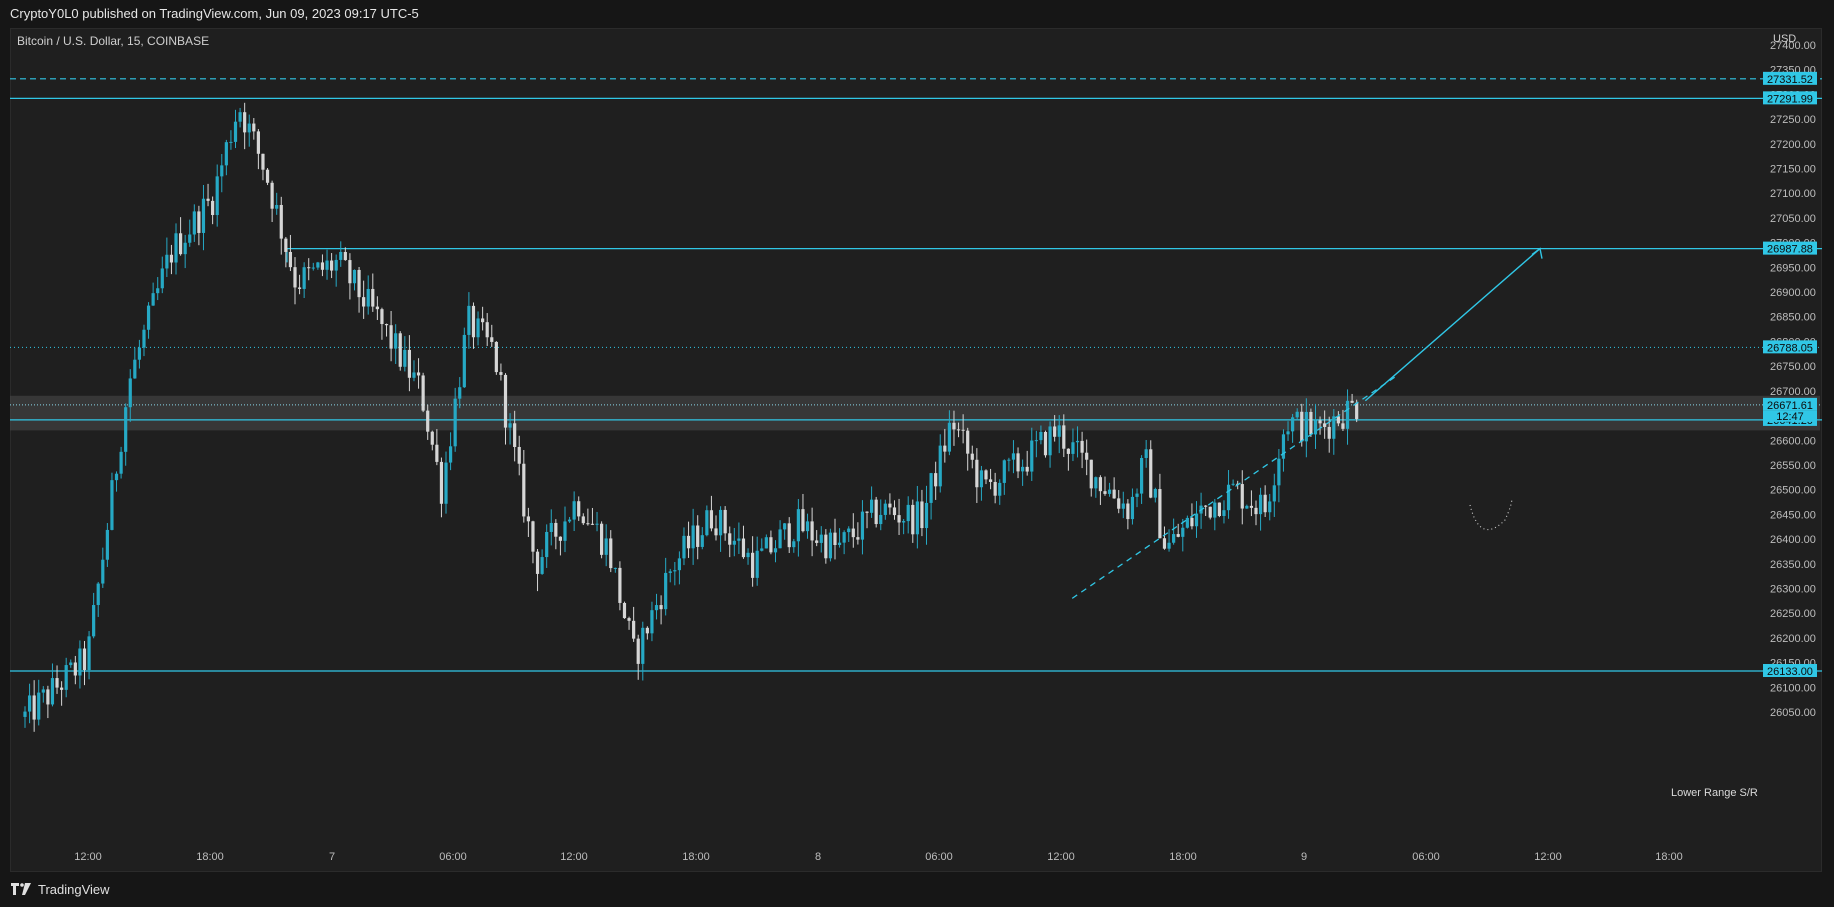 This screenshot has height=907, width=1834. Describe the element at coordinates (113, 41) in the screenshot. I see `symbol-title: Bitcoin / U.S. Dollar, 15, COINBASE` at that location.